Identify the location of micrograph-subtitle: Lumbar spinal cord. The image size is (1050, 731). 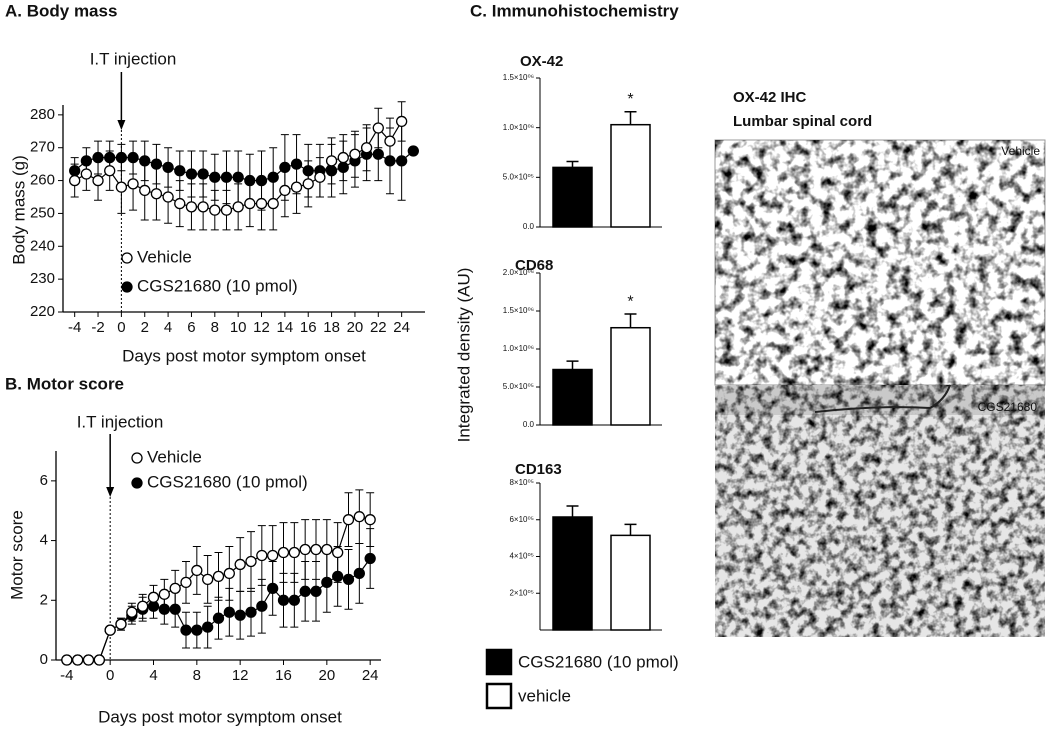
(802, 121).